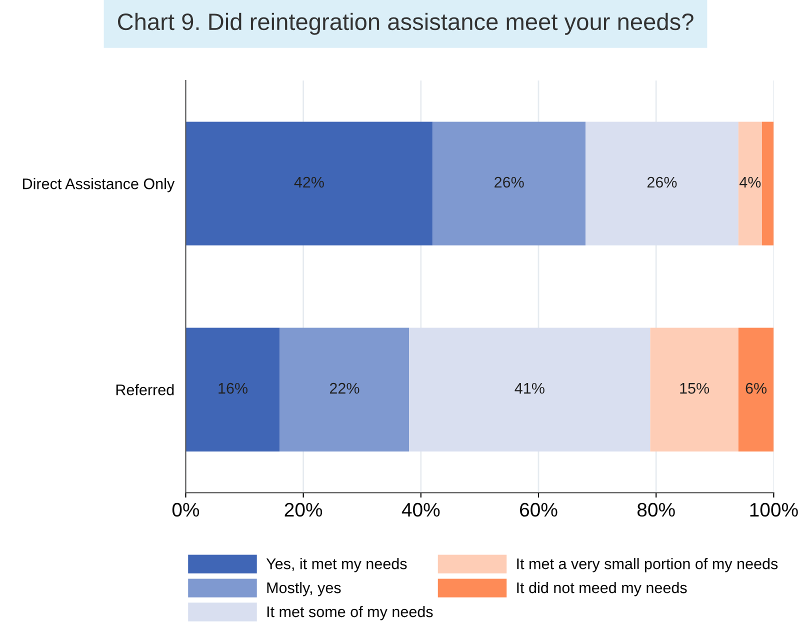 The height and width of the screenshot is (644, 811). What do you see at coordinates (304, 589) in the screenshot?
I see `legend-label: Mostly, yes` at bounding box center [304, 589].